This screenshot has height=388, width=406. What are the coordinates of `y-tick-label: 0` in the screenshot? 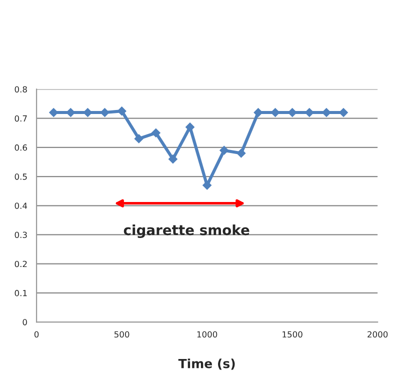 It's located at (24, 322).